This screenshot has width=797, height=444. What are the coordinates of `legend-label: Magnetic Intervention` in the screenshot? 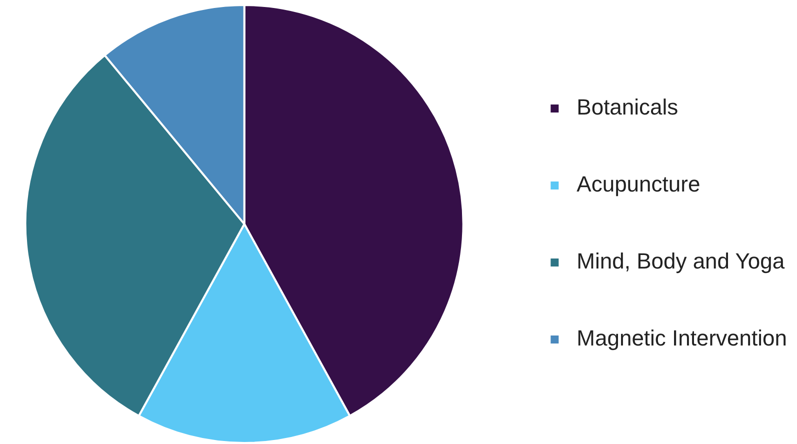 It's located at (681, 338).